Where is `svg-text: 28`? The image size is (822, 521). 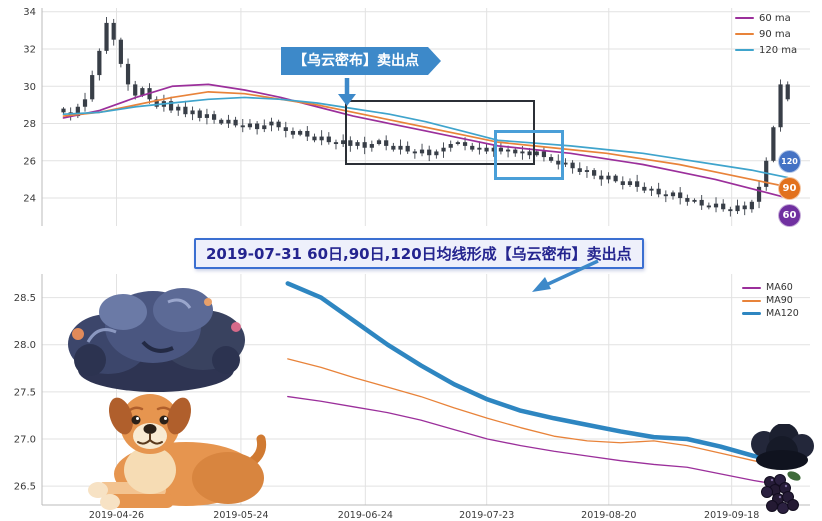
svg-text: 28 is located at coordinates (29, 124).